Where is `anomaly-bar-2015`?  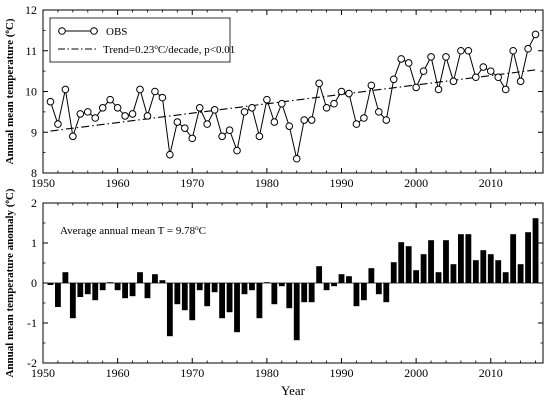 anomaly-bar-2015 is located at coordinates (528, 257).